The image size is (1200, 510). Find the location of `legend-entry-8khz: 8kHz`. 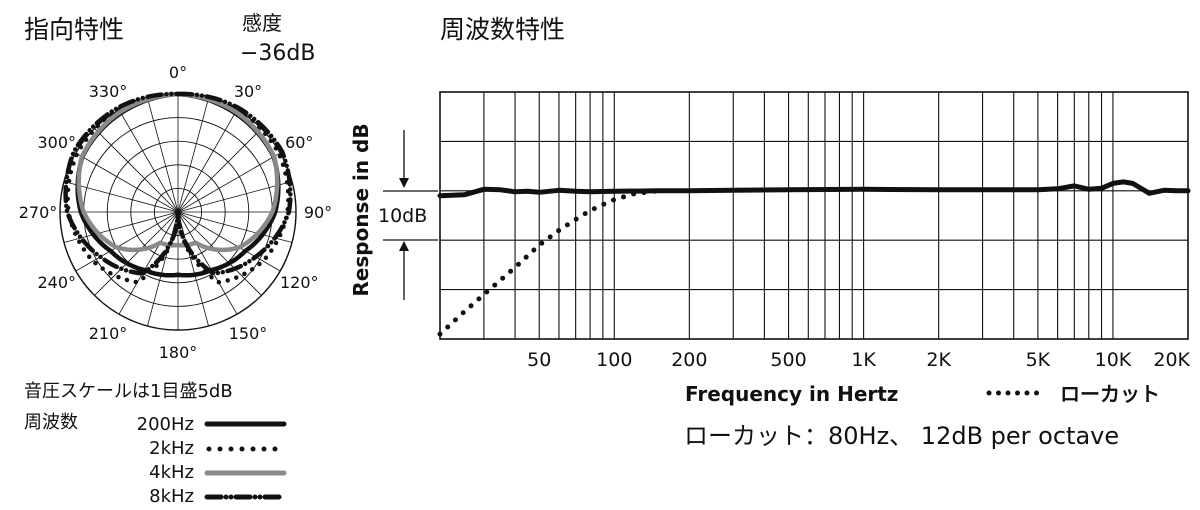

legend-entry-8khz: 8kHz is located at coordinates (218, 496).